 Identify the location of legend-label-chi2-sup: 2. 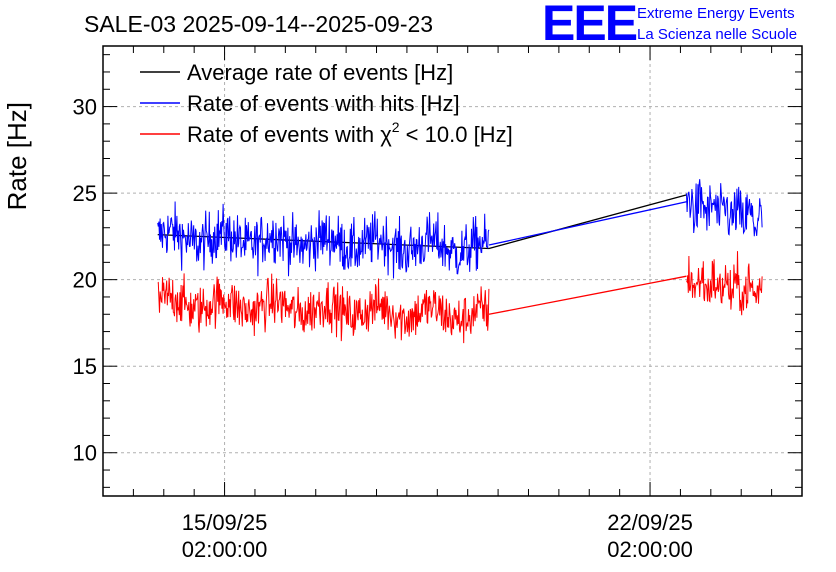
(396, 127).